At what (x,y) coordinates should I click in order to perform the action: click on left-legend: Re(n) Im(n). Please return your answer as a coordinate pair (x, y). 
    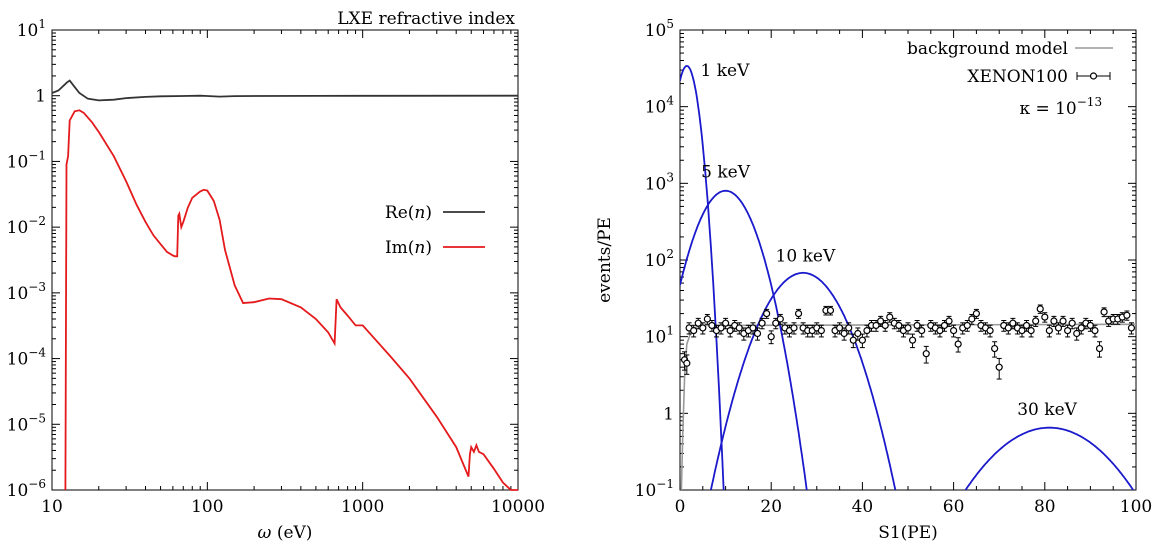
    Looking at the image, I should click on (435, 230).